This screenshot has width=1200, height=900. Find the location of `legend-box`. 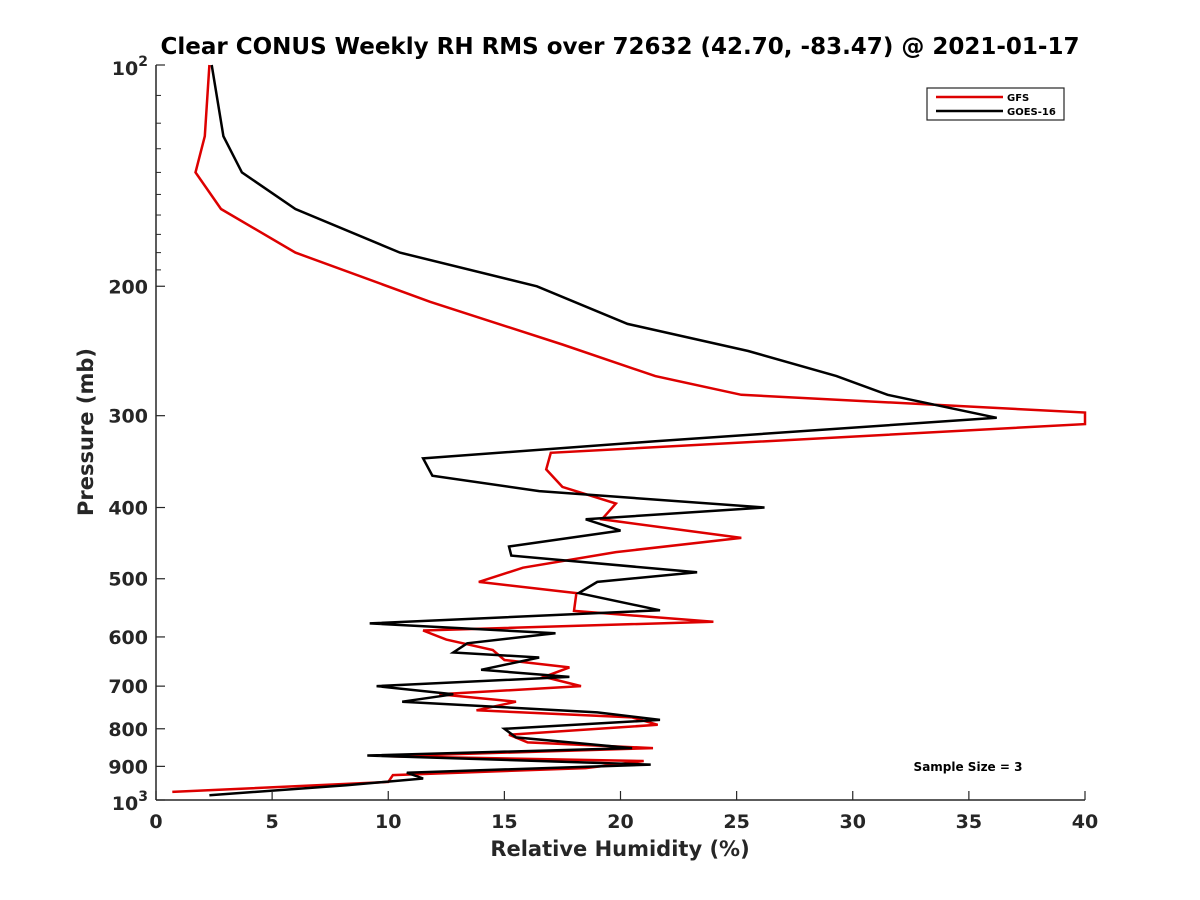

legend-box is located at coordinates (995, 104).